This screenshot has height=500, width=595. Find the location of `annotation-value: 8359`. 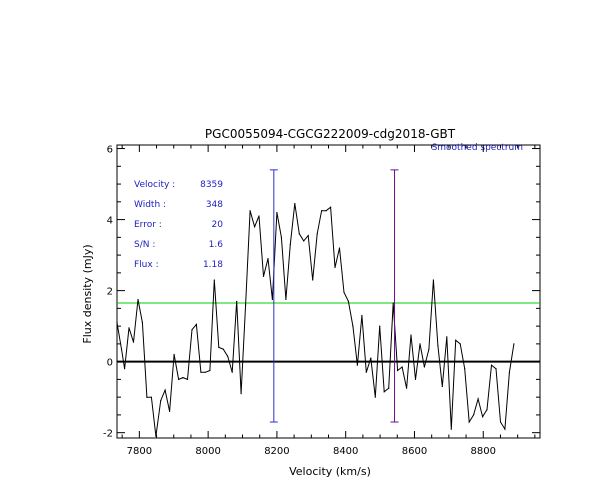

annotation-value: 8359 is located at coordinates (211, 185).